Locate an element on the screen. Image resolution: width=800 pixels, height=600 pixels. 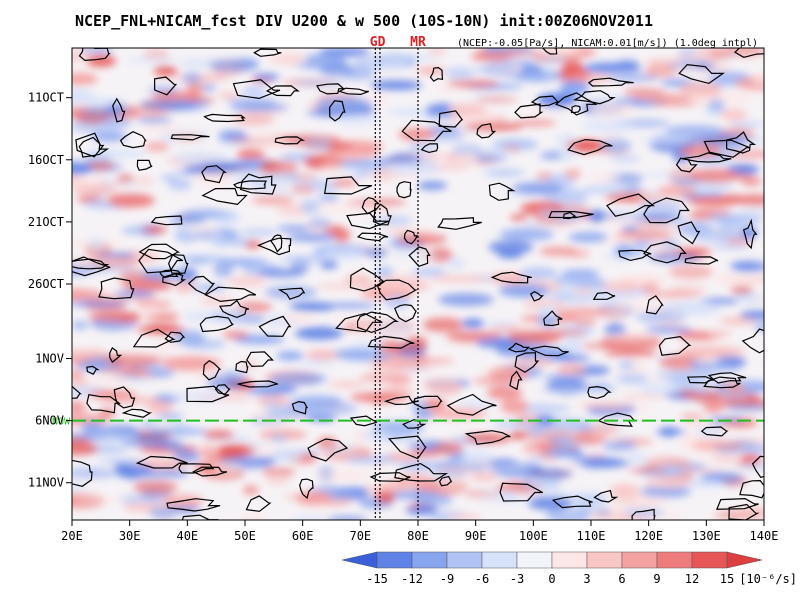
colorbar: -15 -12 -9 -6 -3 0 3 6 9 12 15 [10⁻⁶/s] is located at coordinates (569, 568).